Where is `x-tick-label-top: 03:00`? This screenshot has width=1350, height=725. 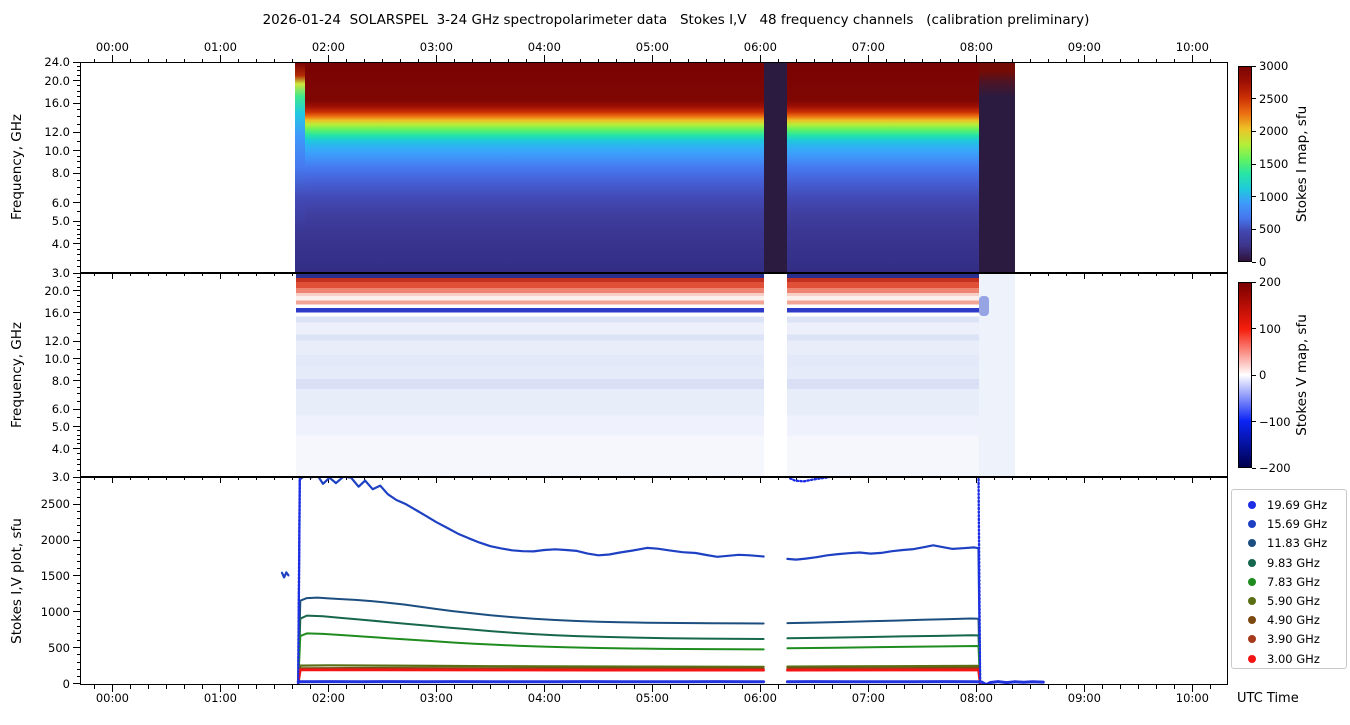
x-tick-label-top: 03:00 is located at coordinates (436, 47).